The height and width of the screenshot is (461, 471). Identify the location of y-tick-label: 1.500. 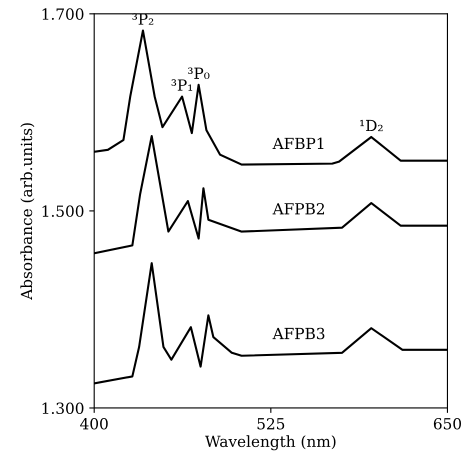
(63, 211).